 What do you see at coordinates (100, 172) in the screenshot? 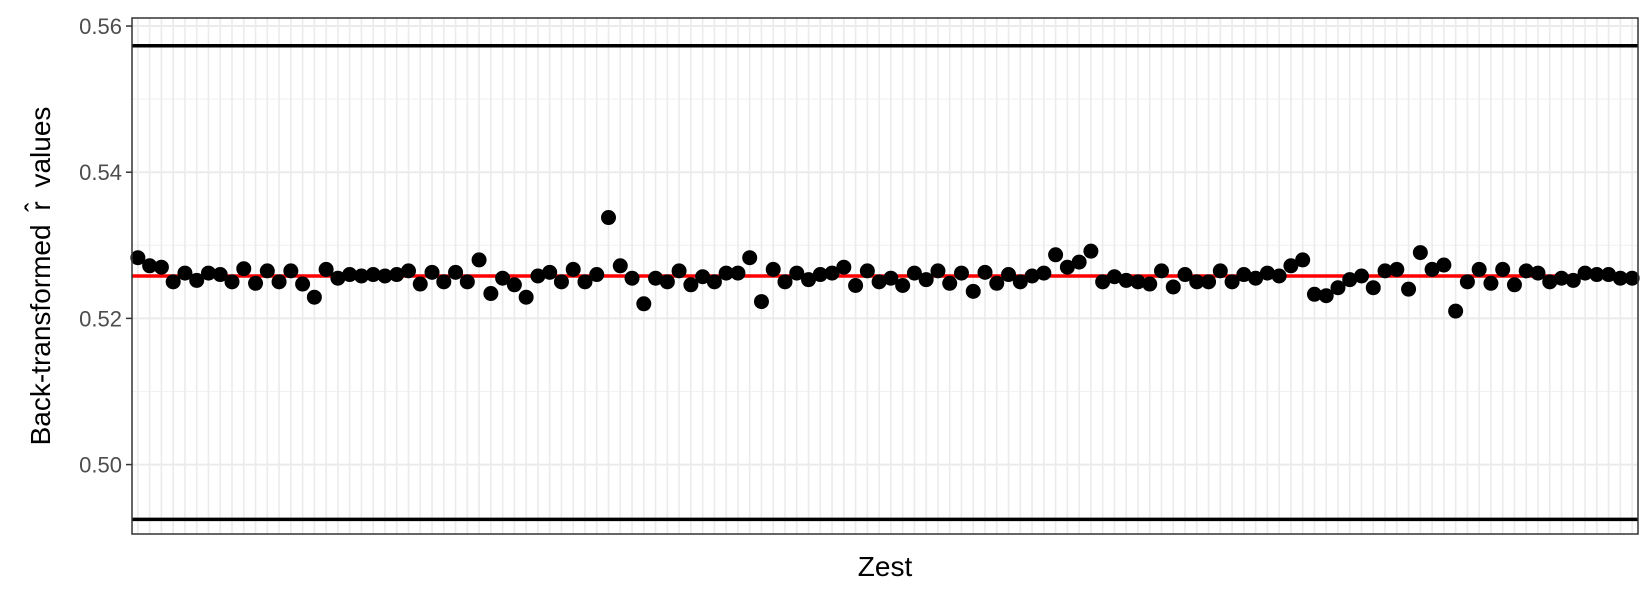
I see `y-tick-label: 0.54` at bounding box center [100, 172].